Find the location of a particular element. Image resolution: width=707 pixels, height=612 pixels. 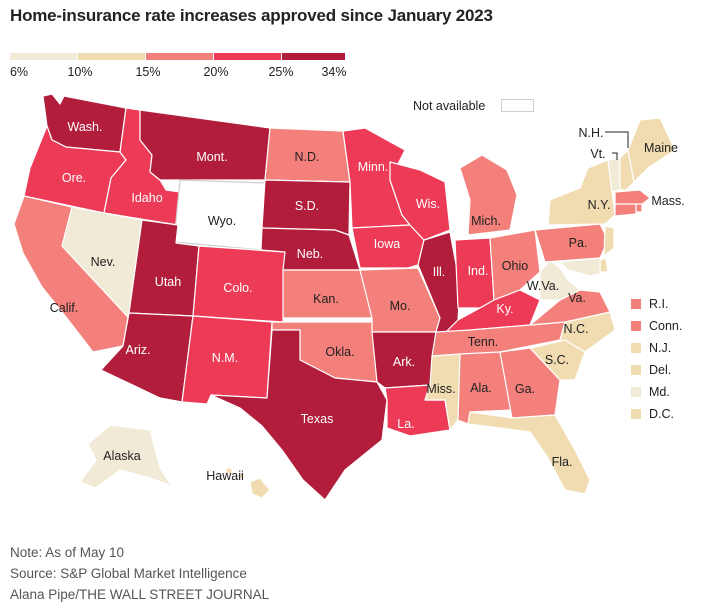

label-nc: N.C. is located at coordinates (576, 329).